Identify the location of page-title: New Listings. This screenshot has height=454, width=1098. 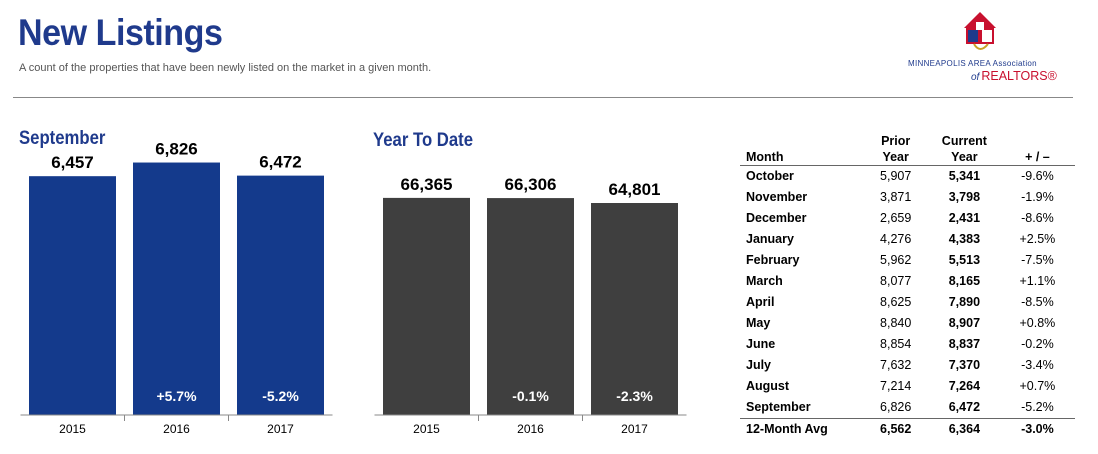
(120, 32).